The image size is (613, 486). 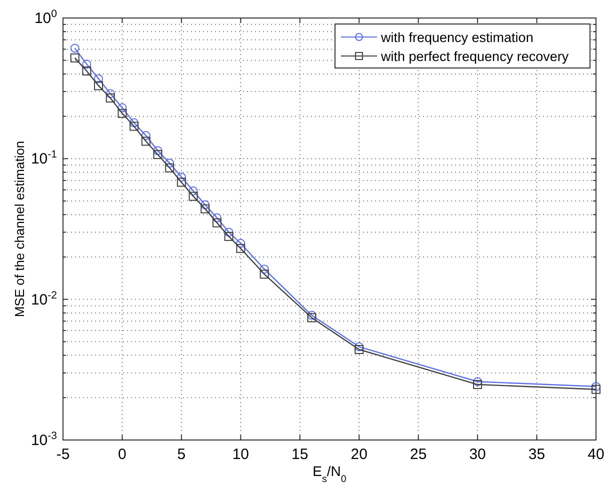 What do you see at coordinates (329, 473) in the screenshot?
I see `x-axis-title: E$_{s}$/N$_{0}$` at bounding box center [329, 473].